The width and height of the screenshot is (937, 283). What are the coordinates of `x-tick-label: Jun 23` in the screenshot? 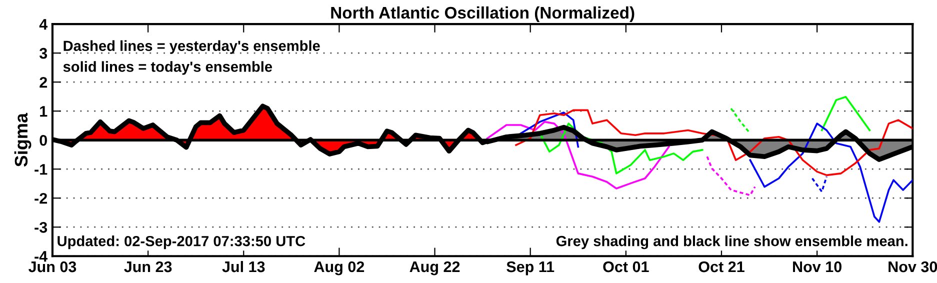 It's located at (148, 266).